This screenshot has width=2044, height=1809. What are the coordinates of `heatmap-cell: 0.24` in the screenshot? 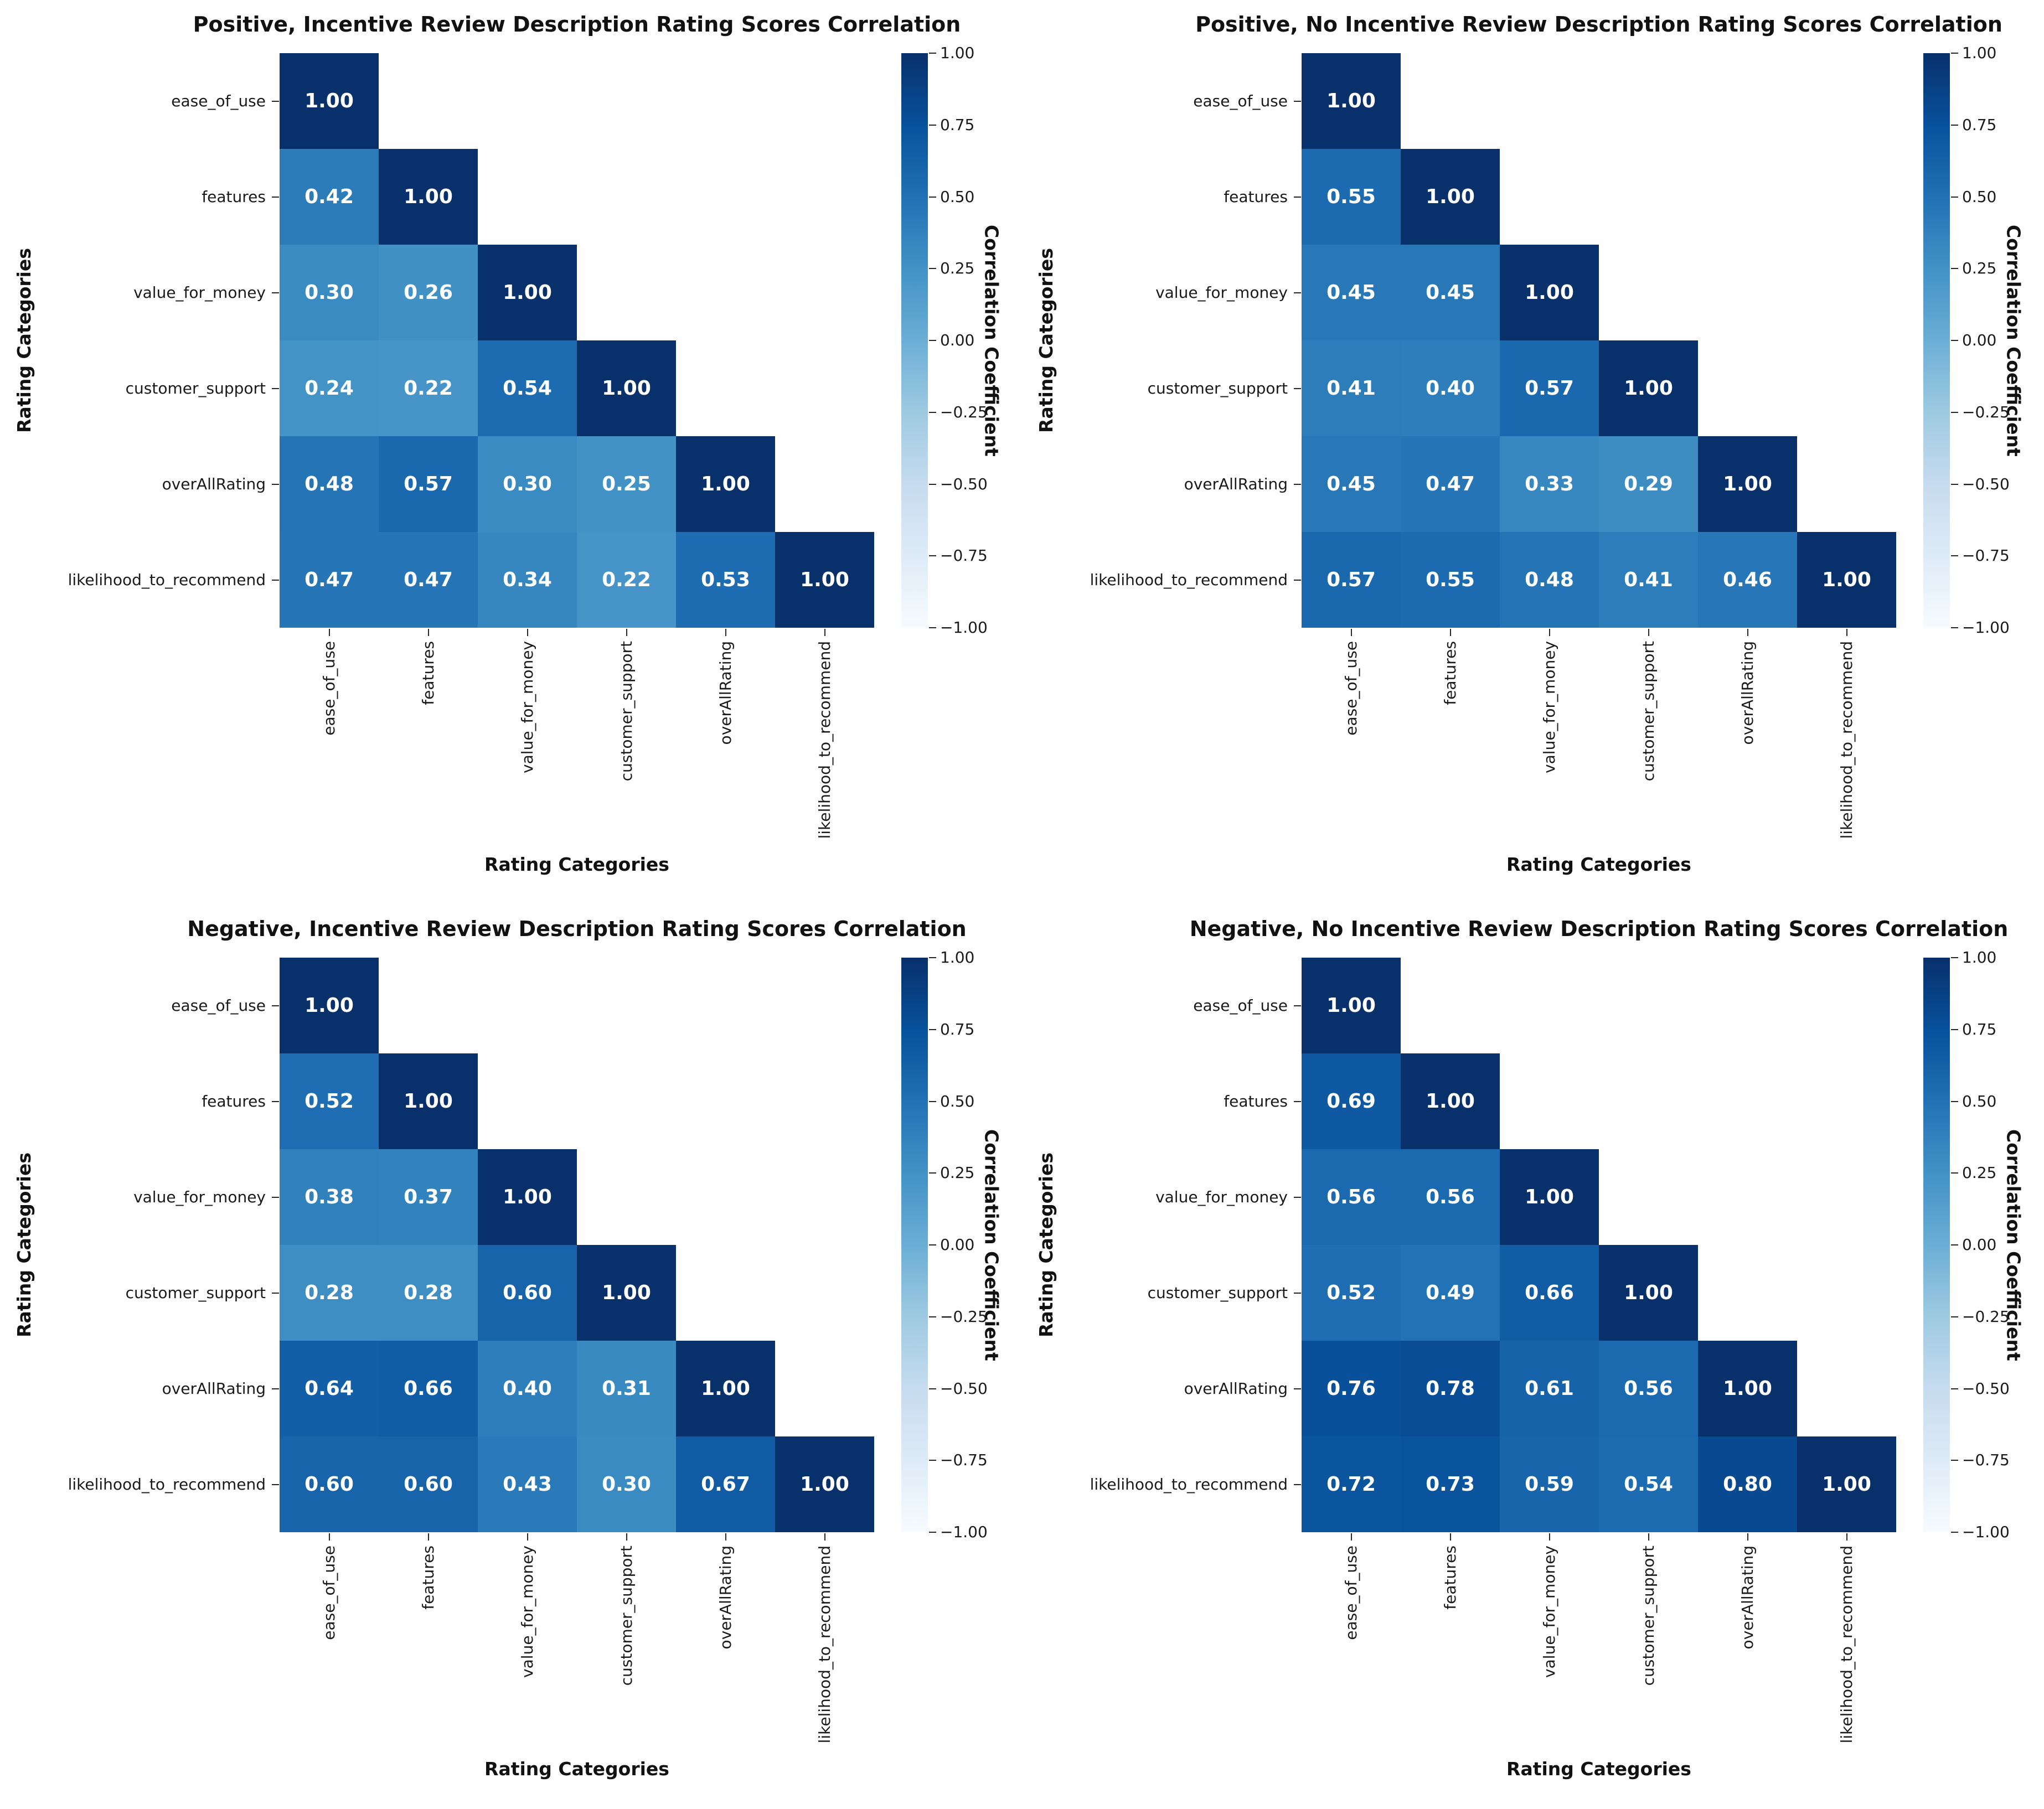 It's located at (329, 388).